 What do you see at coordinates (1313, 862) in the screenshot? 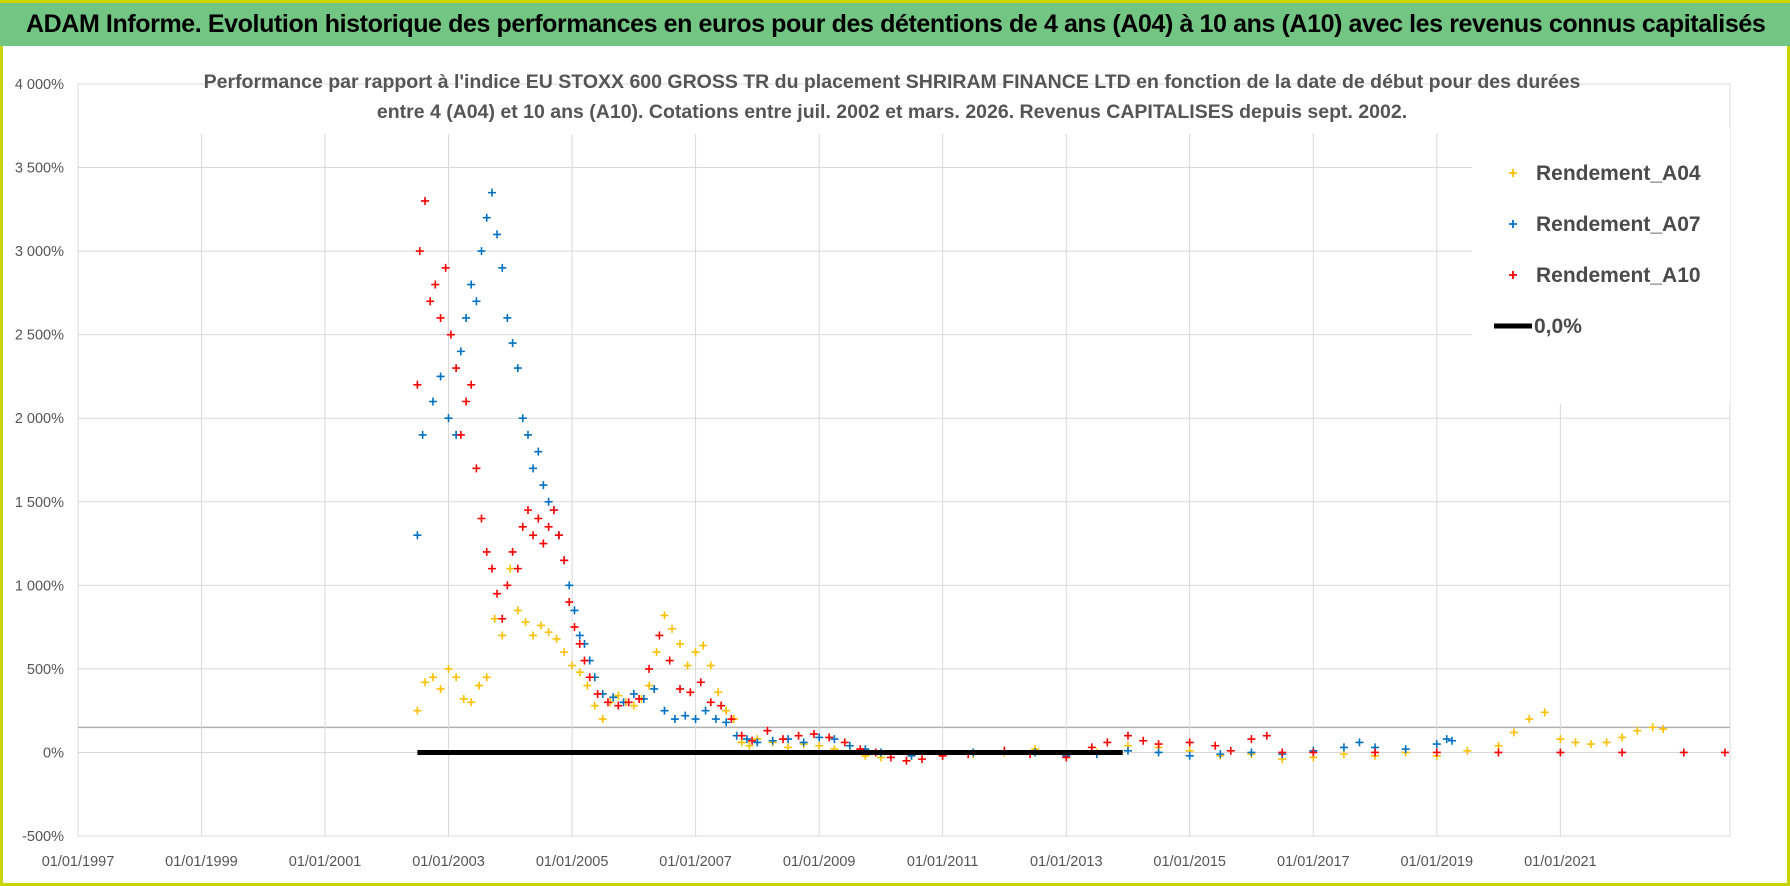
I see `x-tick-label: 01/01/2017` at bounding box center [1313, 862].